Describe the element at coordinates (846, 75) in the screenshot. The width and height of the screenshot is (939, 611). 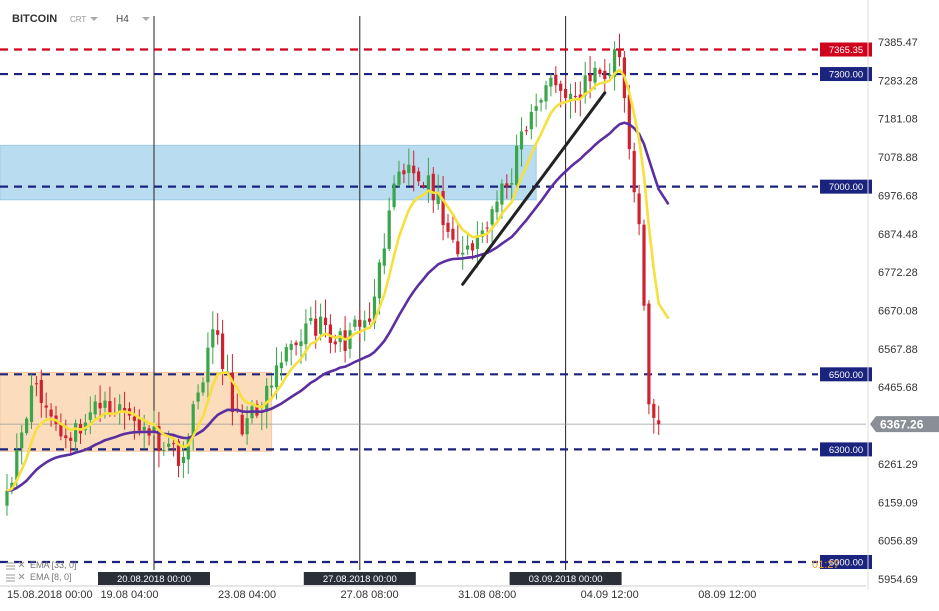
I see `price-level-tag-text: 7300.00` at that location.